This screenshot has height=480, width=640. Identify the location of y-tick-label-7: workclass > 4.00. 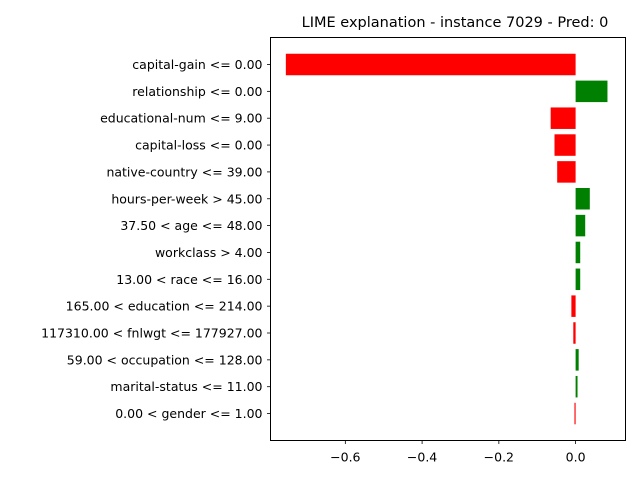
(209, 252).